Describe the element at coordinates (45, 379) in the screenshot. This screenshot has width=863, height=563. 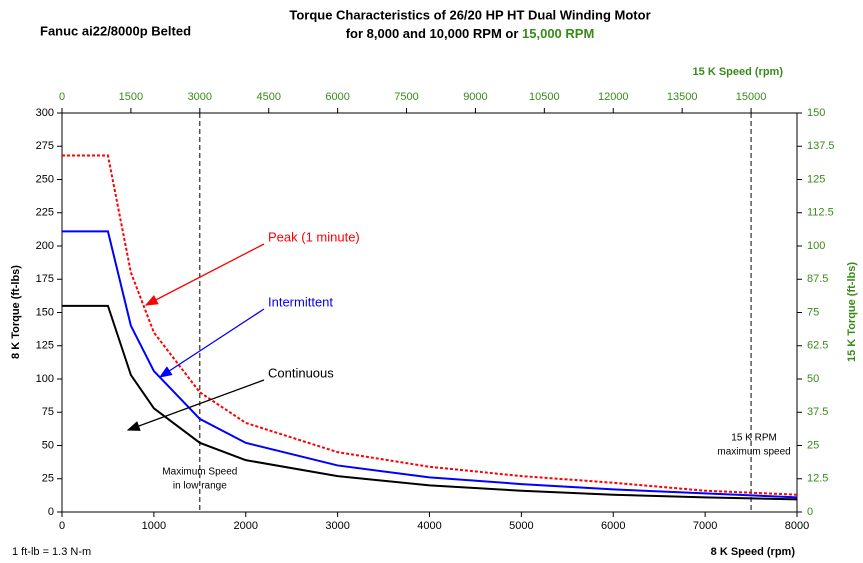
I see `y-tick-label: 100` at that location.